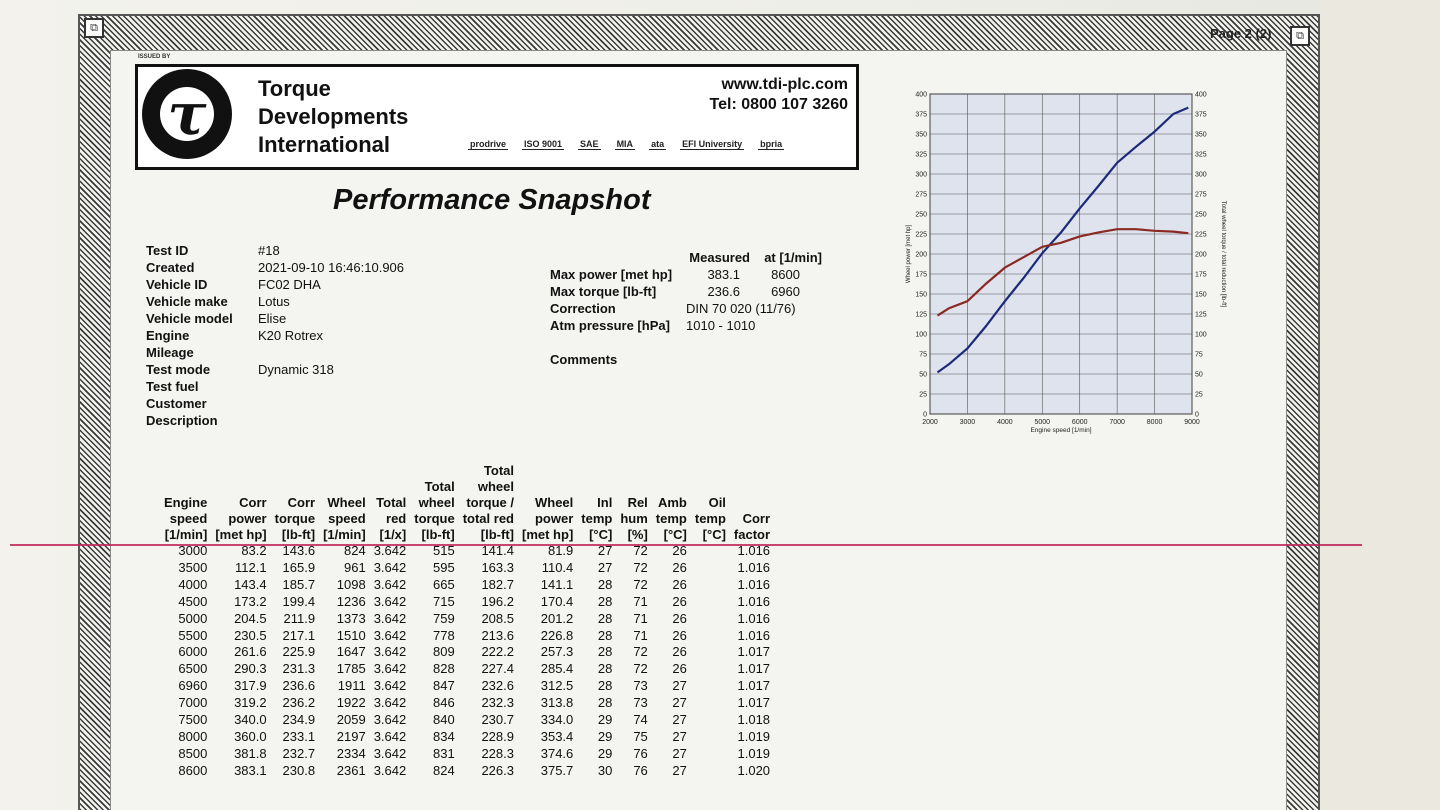 The height and width of the screenshot is (810, 1440). Describe the element at coordinates (923, 375) in the screenshot. I see `y-tick-label: 50` at that location.